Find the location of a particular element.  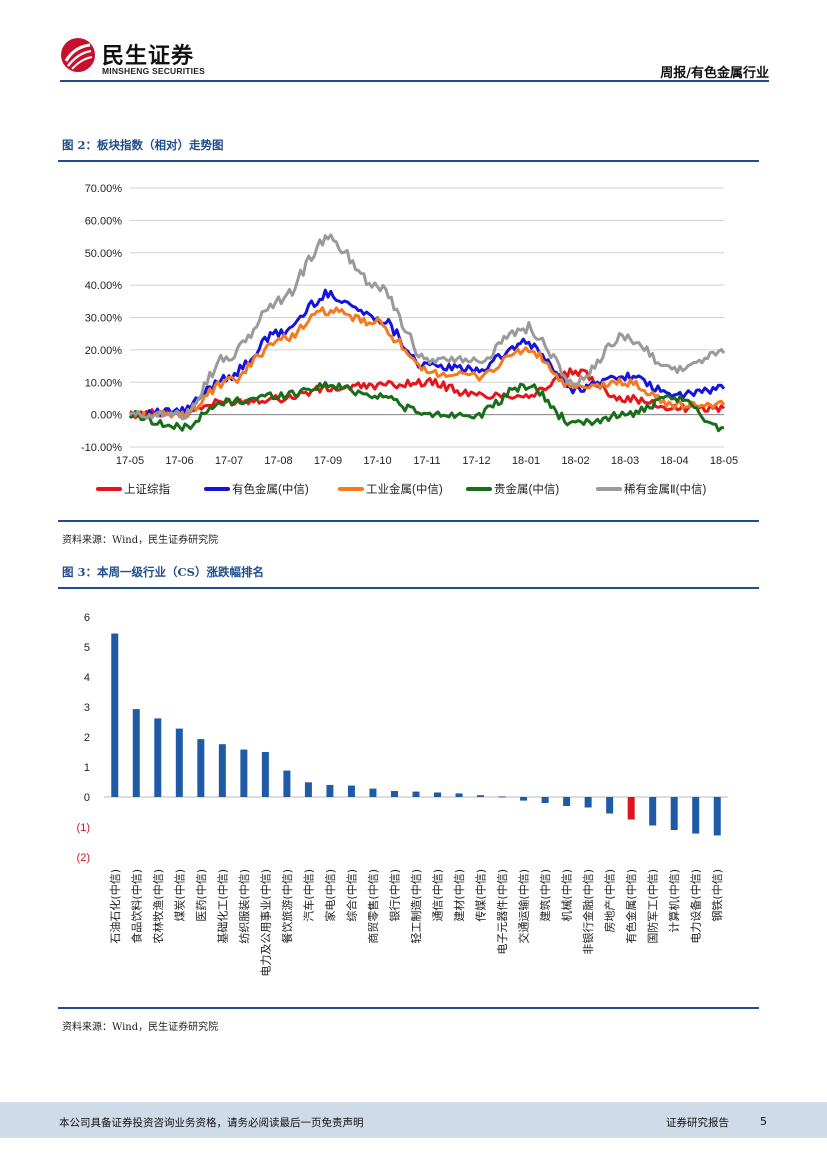

x-tick-label: 18-04 is located at coordinates (674, 461).